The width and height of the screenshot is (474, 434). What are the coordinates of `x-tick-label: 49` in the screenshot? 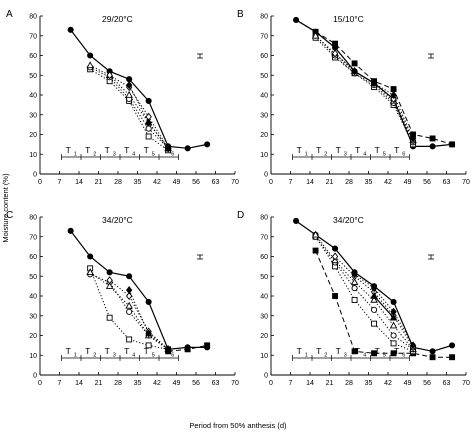 It's located at (408, 383).